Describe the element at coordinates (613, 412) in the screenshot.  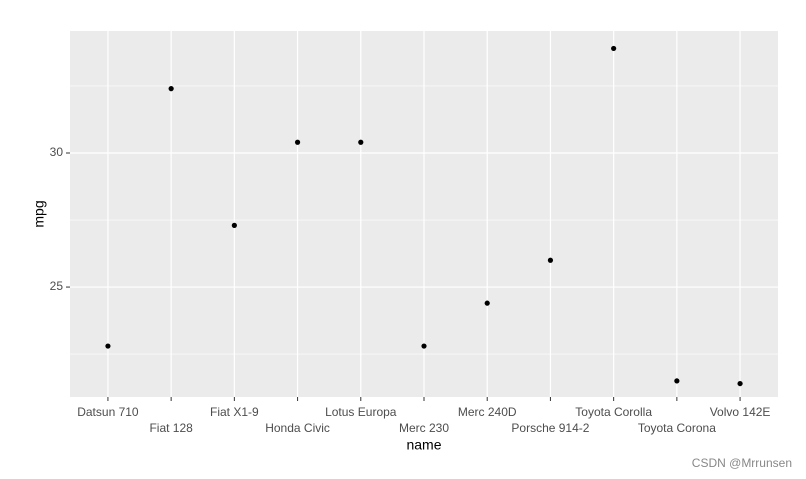
I see `x-tick-label: Toyota Corolla` at that location.